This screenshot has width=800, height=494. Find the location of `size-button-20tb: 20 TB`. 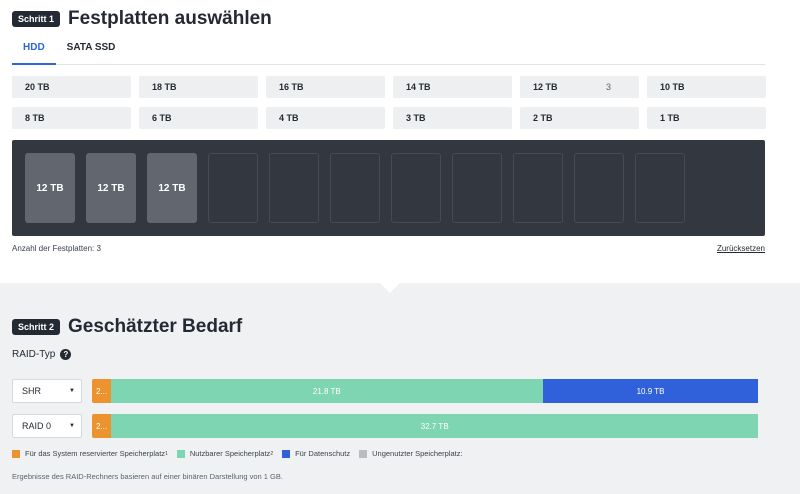

size-button-20tb: 20 TB is located at coordinates (71, 87).